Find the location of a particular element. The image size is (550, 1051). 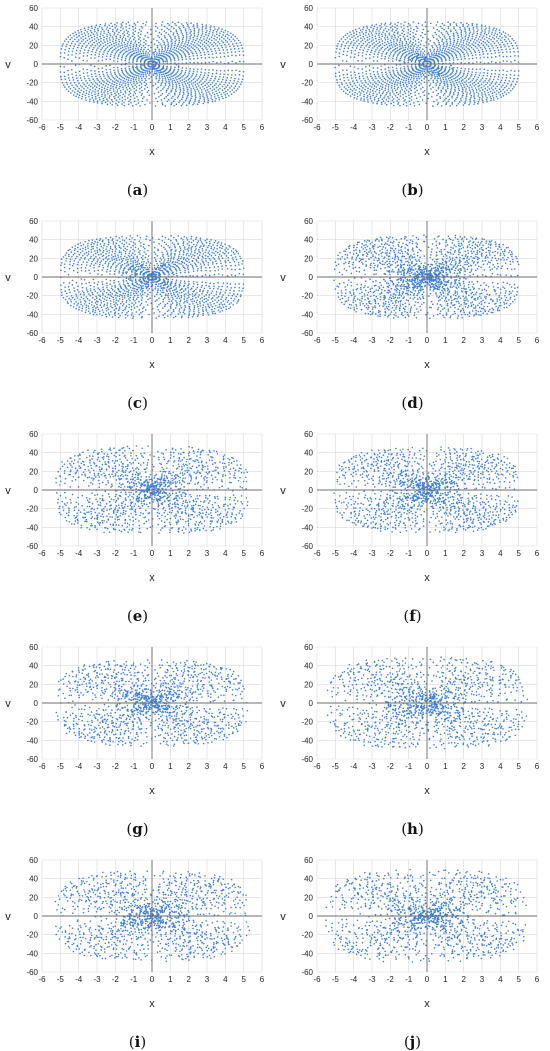

axes is located at coordinates (427, 64).